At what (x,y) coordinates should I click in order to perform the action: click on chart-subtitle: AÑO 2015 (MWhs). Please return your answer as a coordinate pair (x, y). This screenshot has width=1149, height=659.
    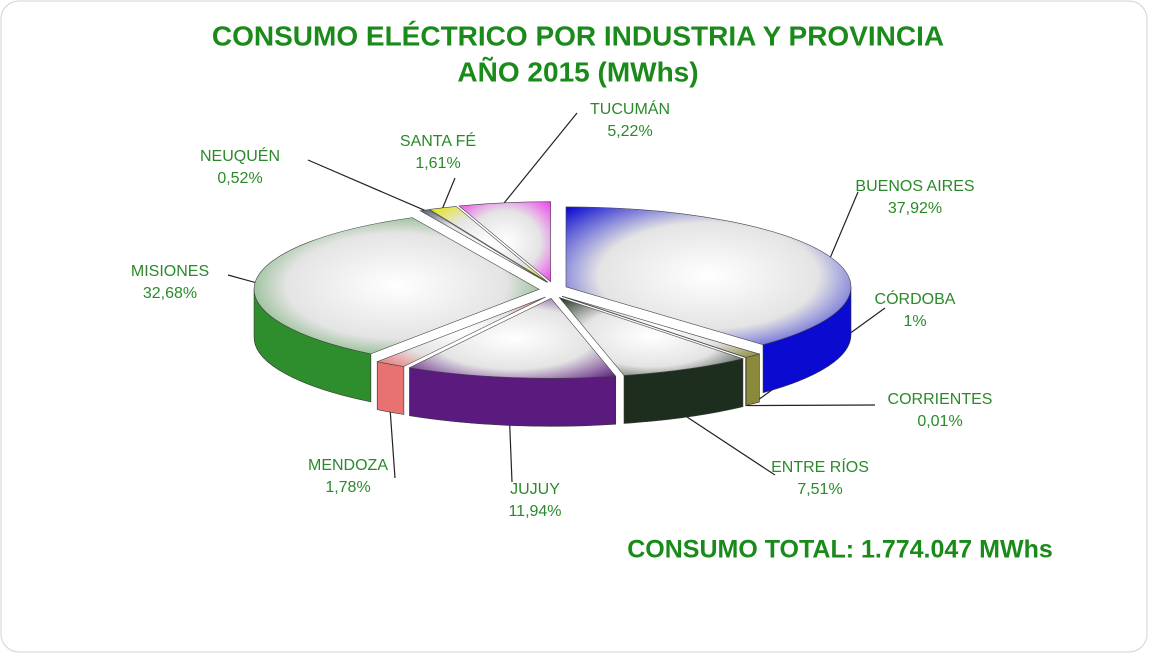
    Looking at the image, I should click on (577, 71).